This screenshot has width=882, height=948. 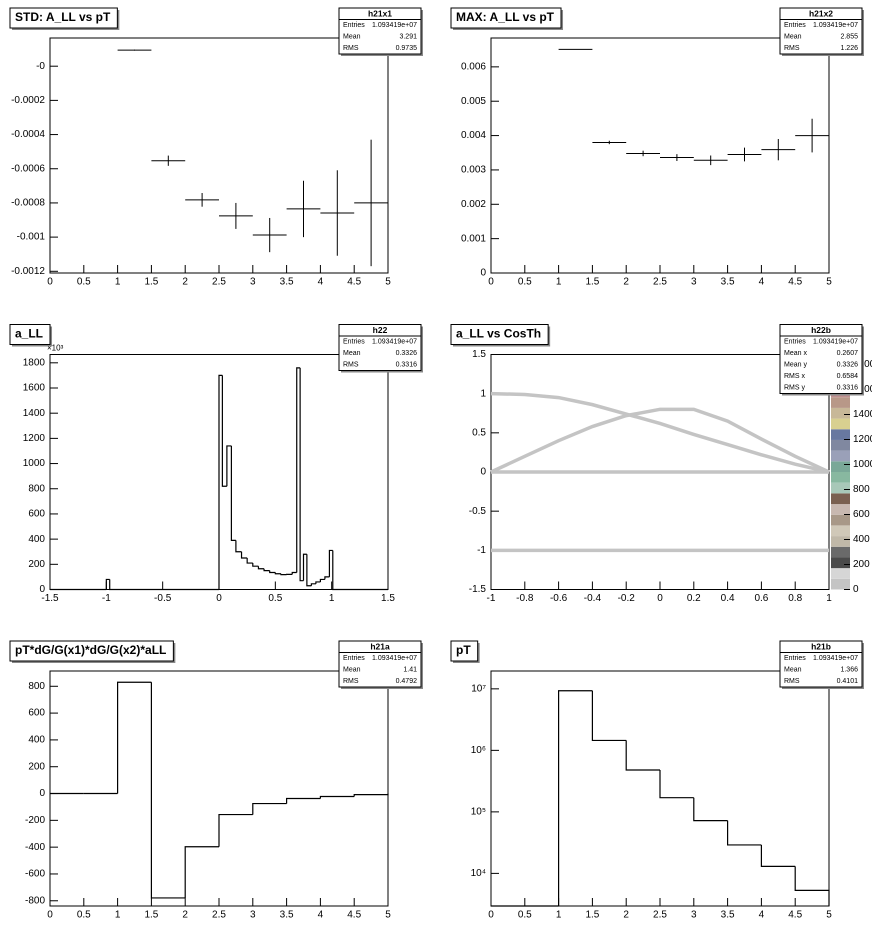 I want to click on y-tick-label: 400, so click(x=36, y=539).